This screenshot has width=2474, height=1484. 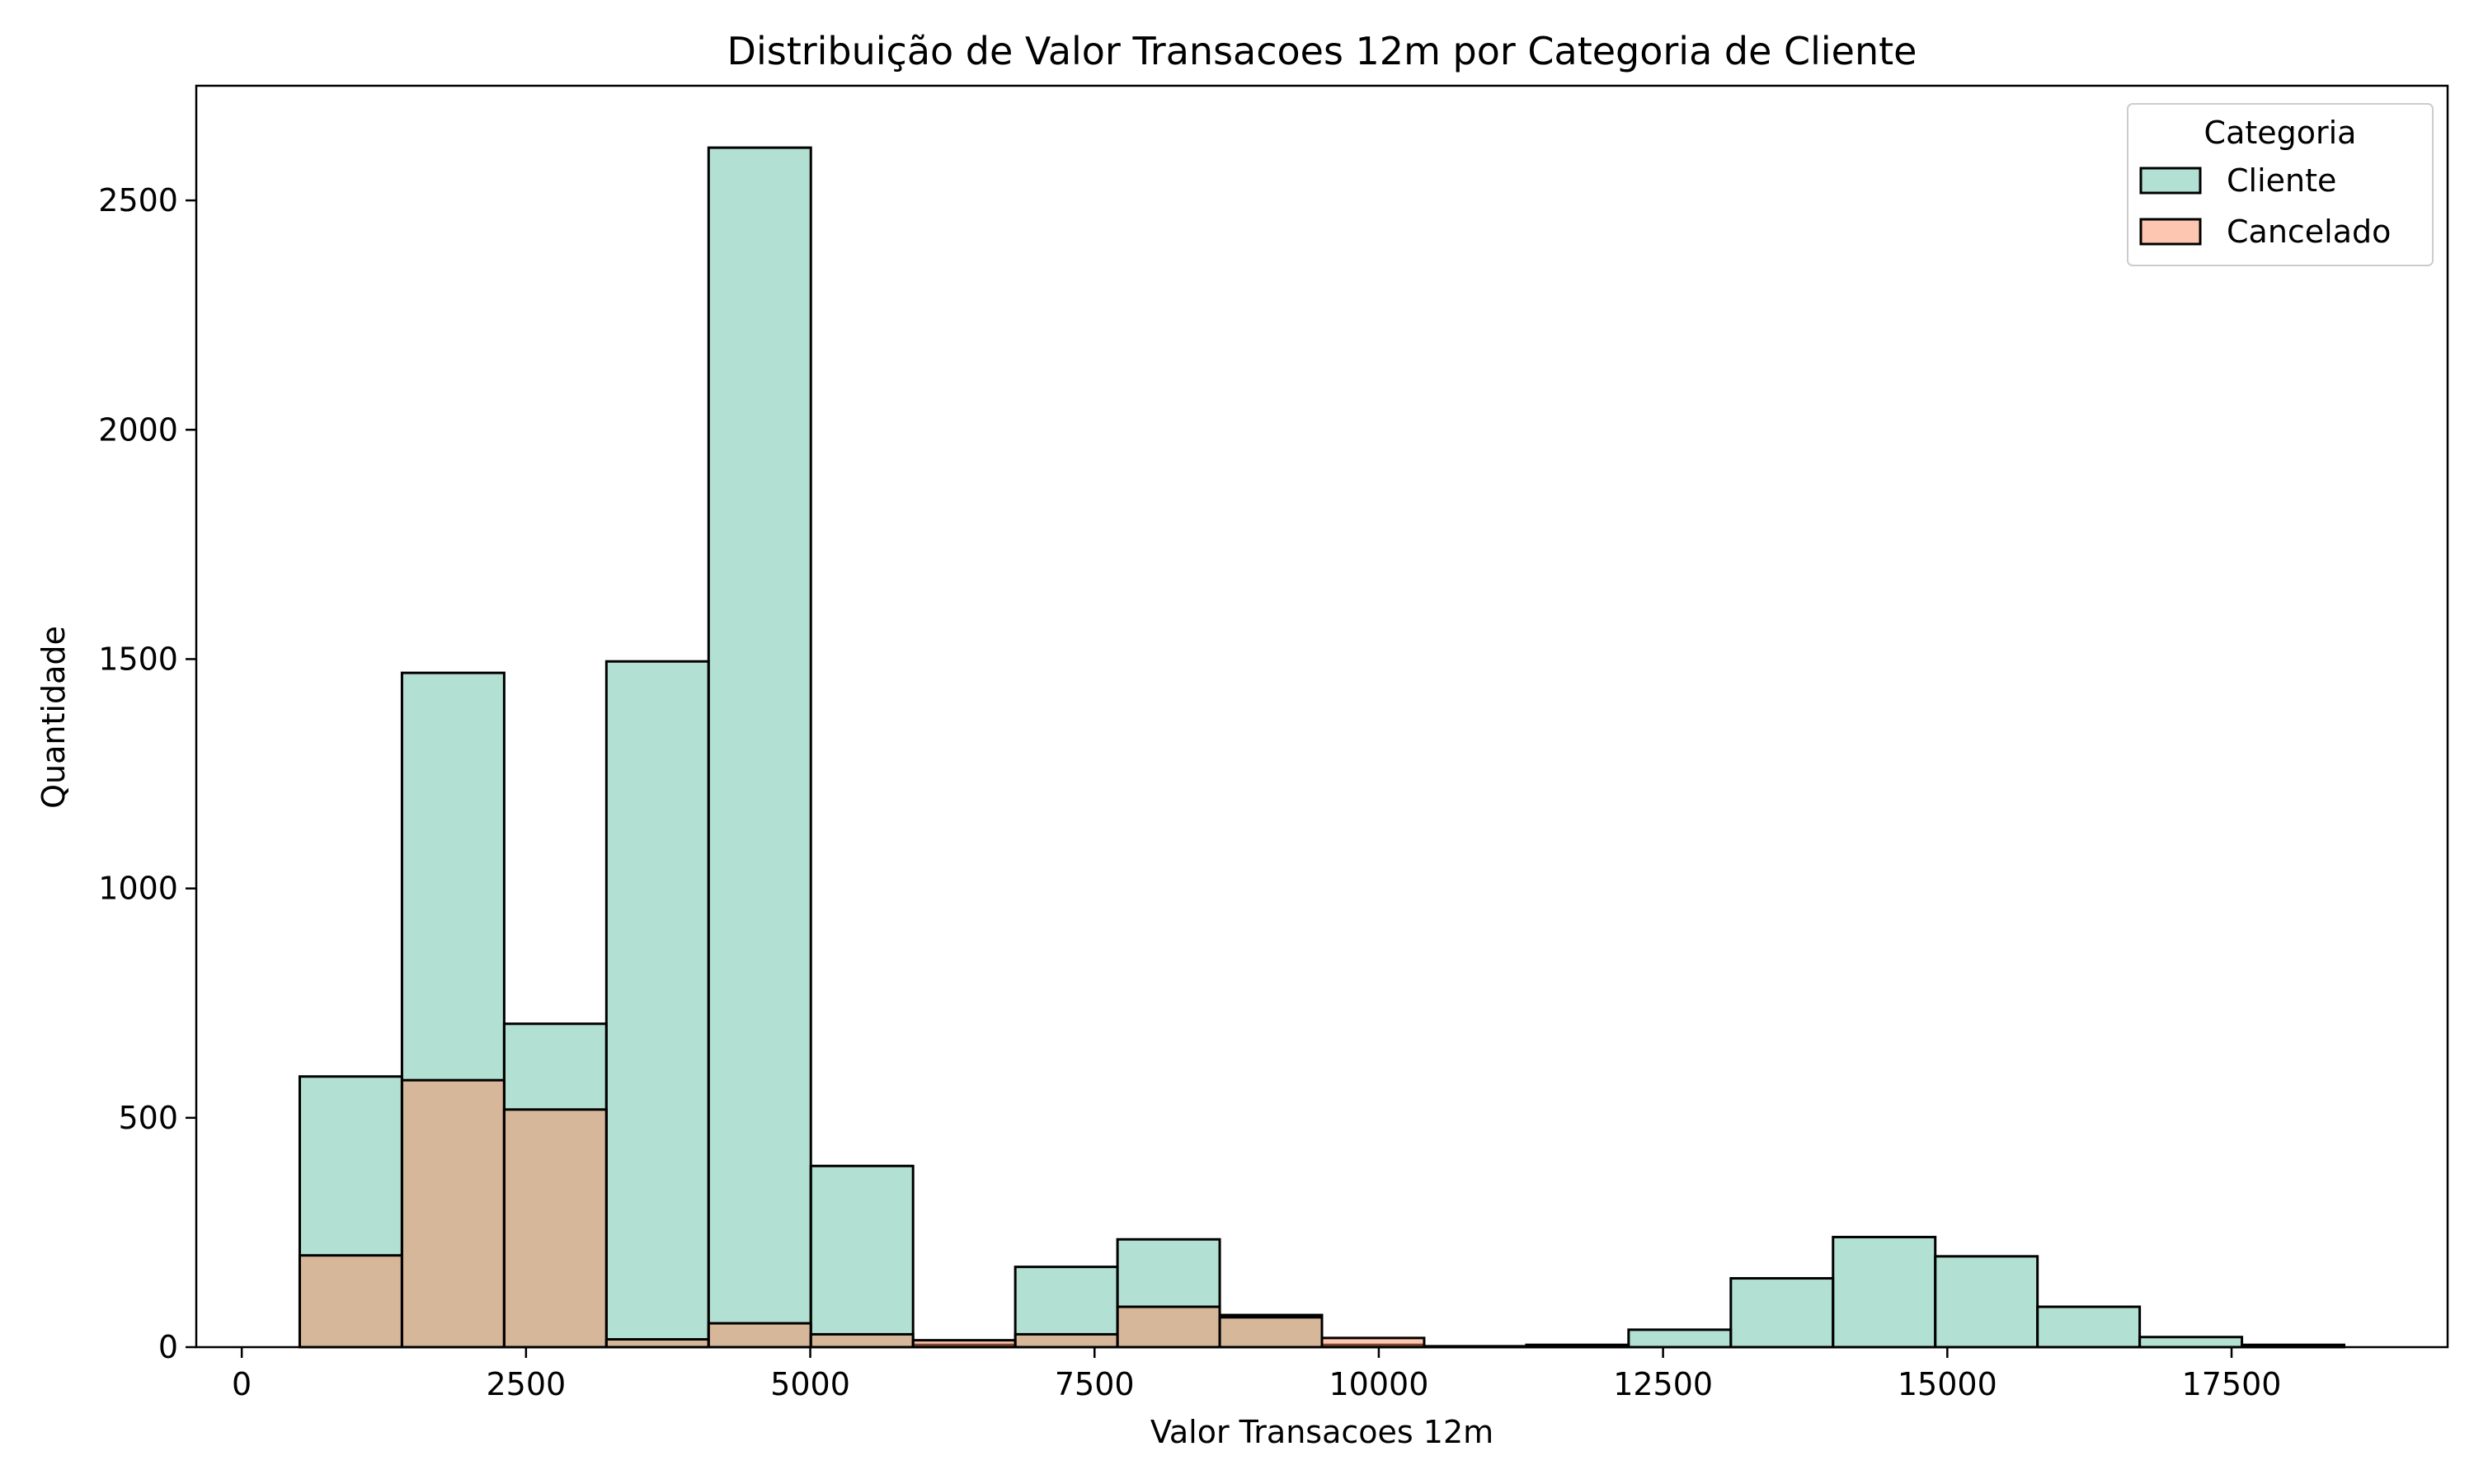 I want to click on x-tick-label: 7500, so click(x=1095, y=1384).